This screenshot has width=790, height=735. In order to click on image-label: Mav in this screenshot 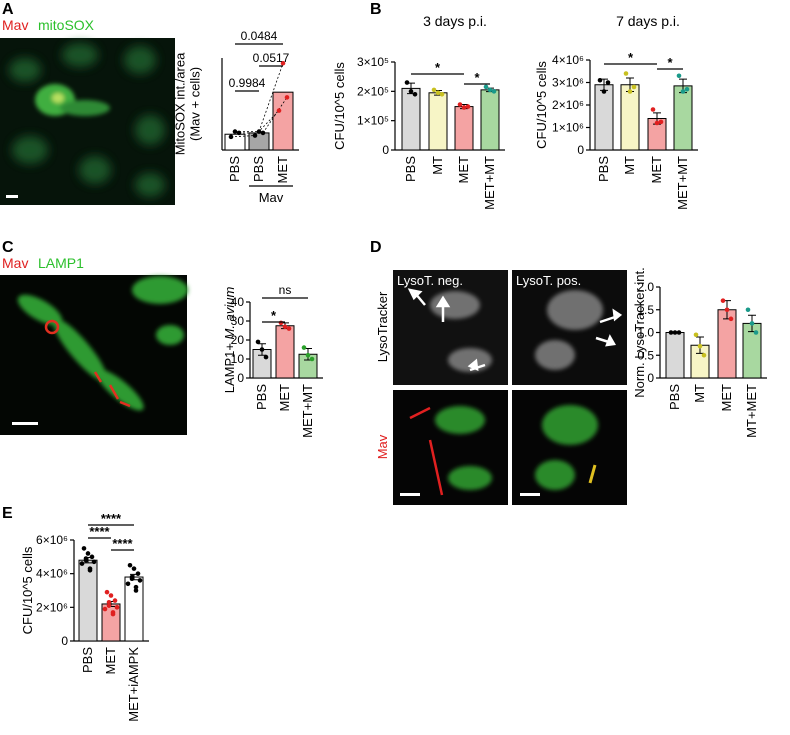, I will do `click(15, 263)`.